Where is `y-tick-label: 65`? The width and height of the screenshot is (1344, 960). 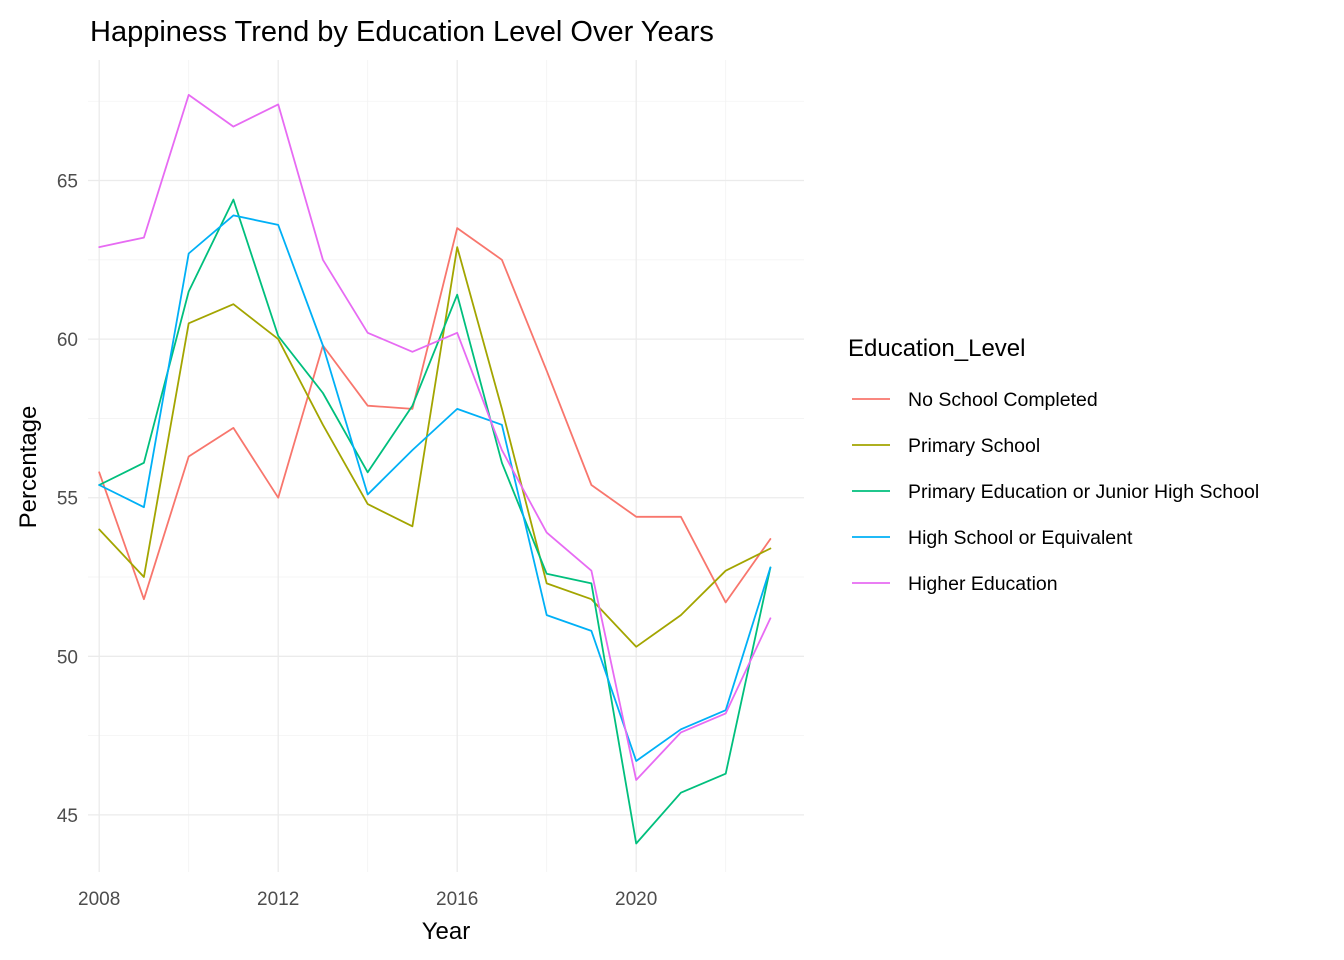
y-tick-label: 65 is located at coordinates (67, 182).